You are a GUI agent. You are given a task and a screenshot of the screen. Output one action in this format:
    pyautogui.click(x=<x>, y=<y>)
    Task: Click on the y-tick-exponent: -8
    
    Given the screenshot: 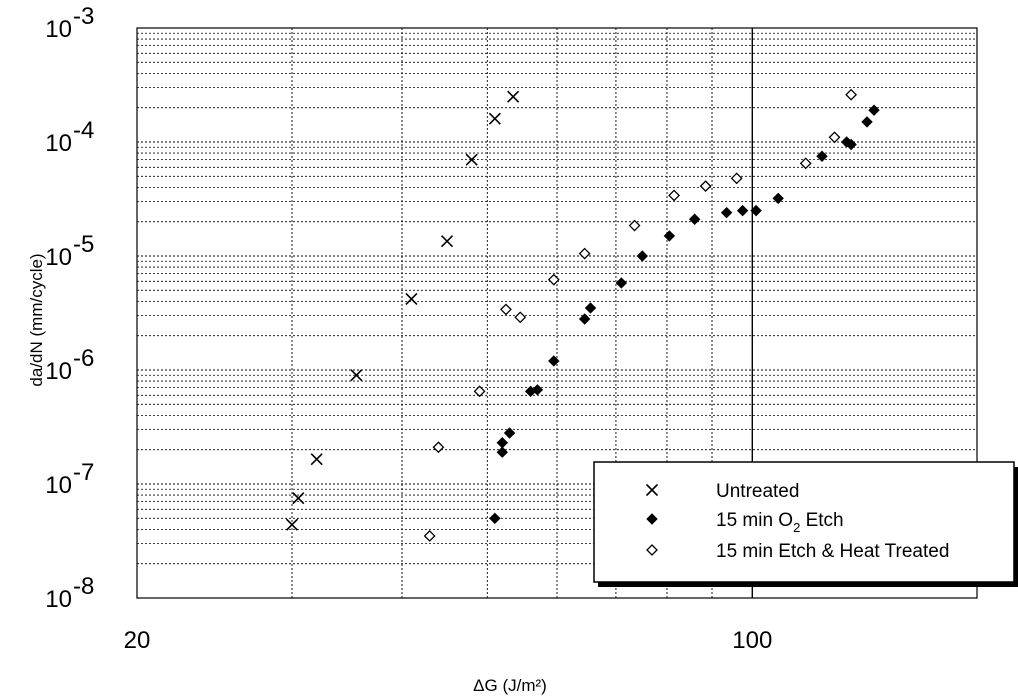 What is the action you would take?
    pyautogui.click(x=83, y=586)
    